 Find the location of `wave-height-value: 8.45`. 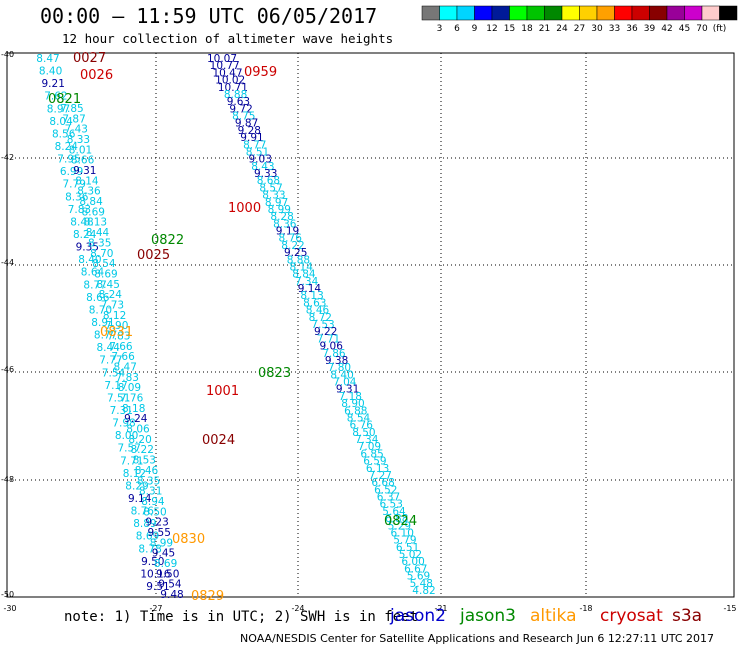

wave-height-value: 8.45 is located at coordinates (108, 285).